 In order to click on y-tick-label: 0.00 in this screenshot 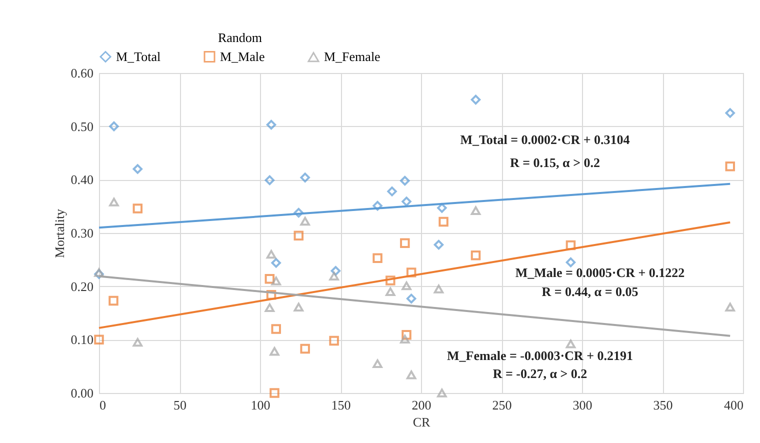, I will do `click(82, 393)`.